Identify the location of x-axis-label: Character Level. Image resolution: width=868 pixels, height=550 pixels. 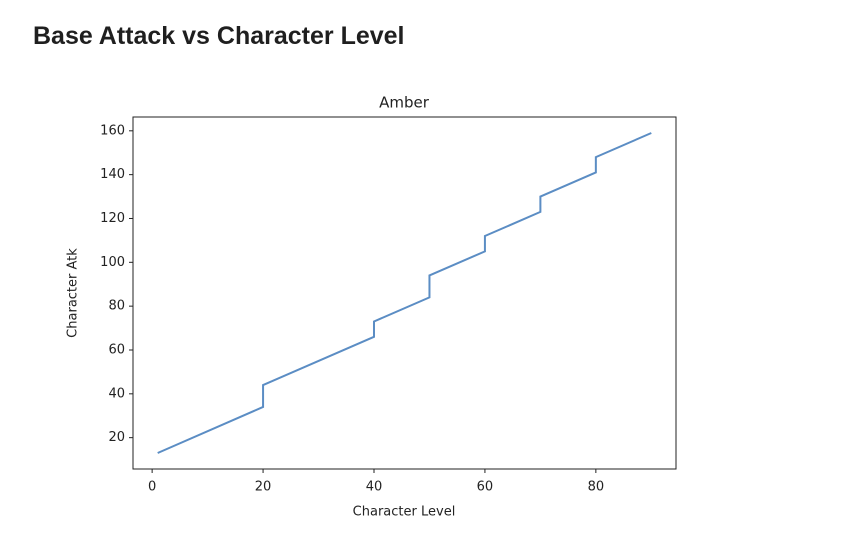
(404, 512).